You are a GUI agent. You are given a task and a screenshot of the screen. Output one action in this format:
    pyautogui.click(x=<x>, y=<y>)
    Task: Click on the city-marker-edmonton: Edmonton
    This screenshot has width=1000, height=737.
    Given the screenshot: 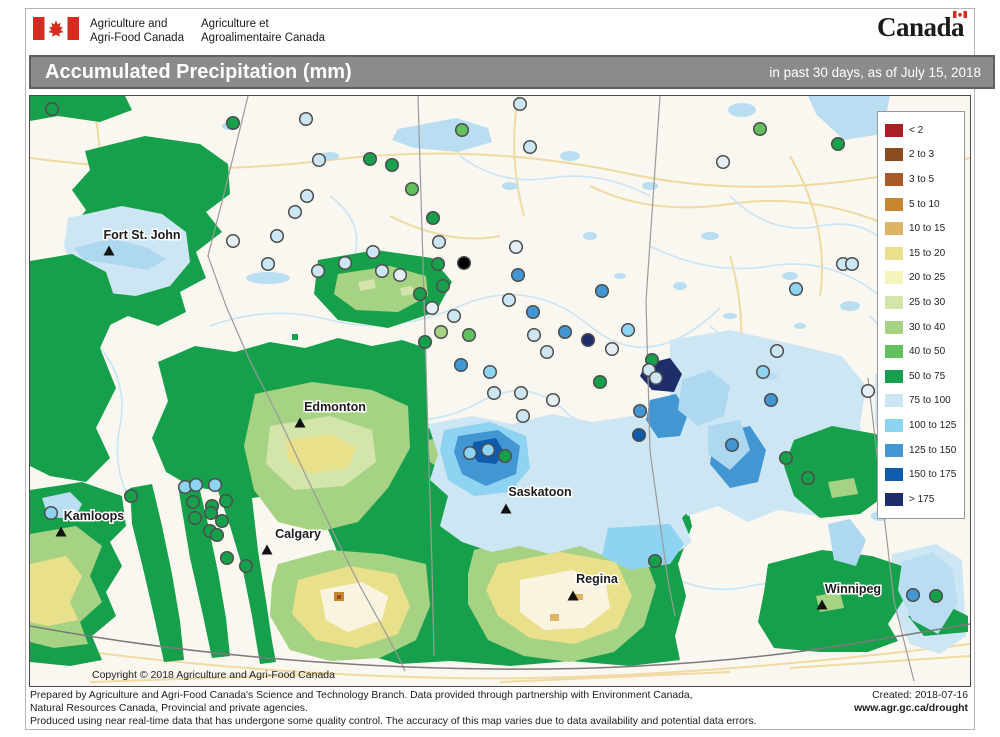 What is the action you would take?
    pyautogui.click(x=330, y=413)
    